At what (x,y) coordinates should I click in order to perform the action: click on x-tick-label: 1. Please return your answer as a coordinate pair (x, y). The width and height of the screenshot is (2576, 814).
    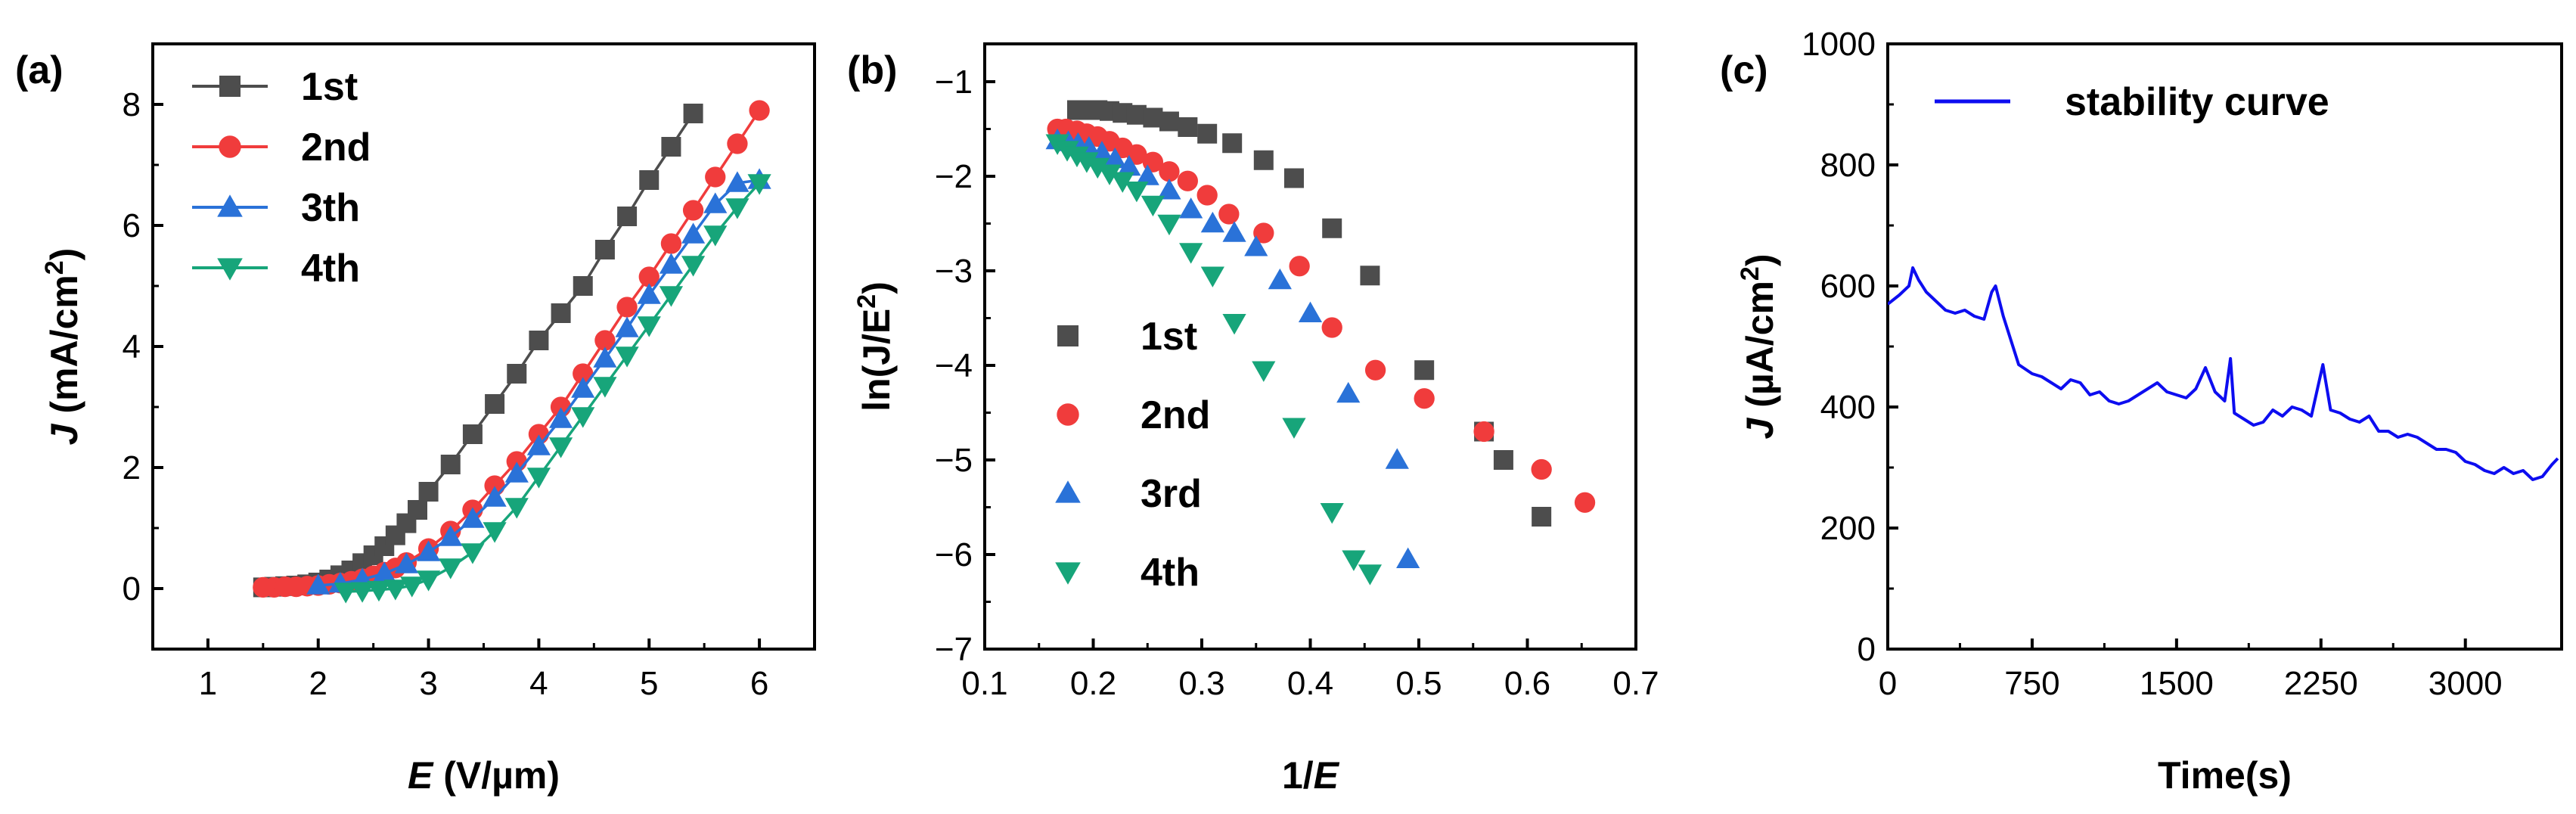
    Looking at the image, I should click on (208, 683).